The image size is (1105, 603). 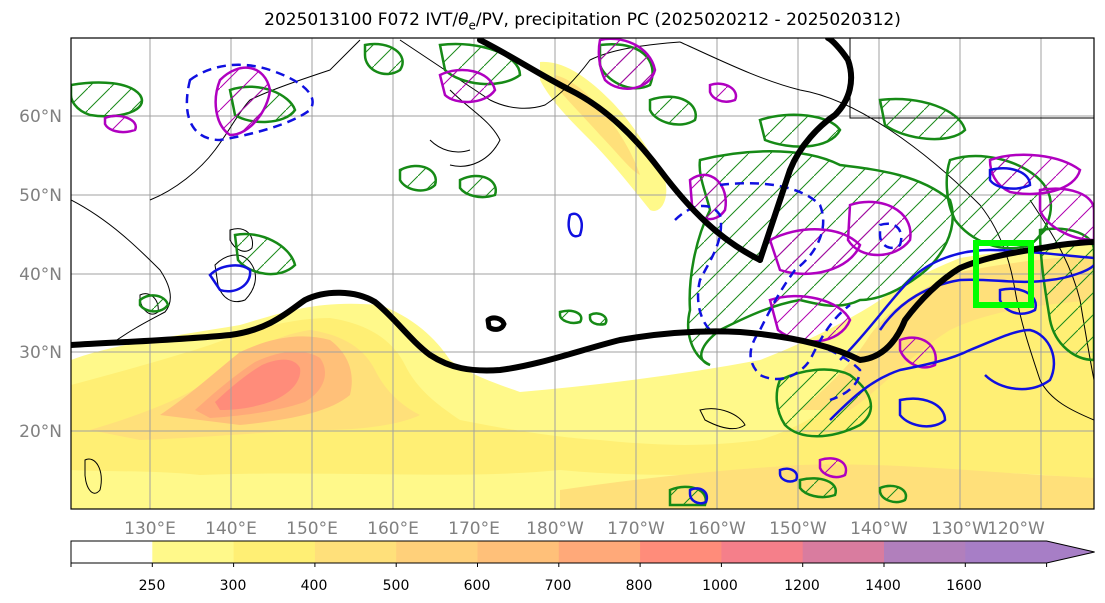 I want to click on lon-label: 150°W, so click(x=798, y=529).